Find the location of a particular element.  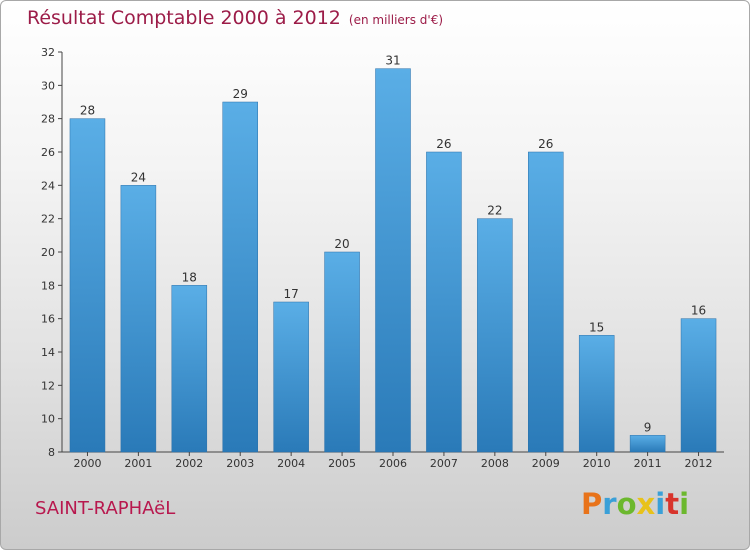

y-tick-label: 30 is located at coordinates (48, 85).